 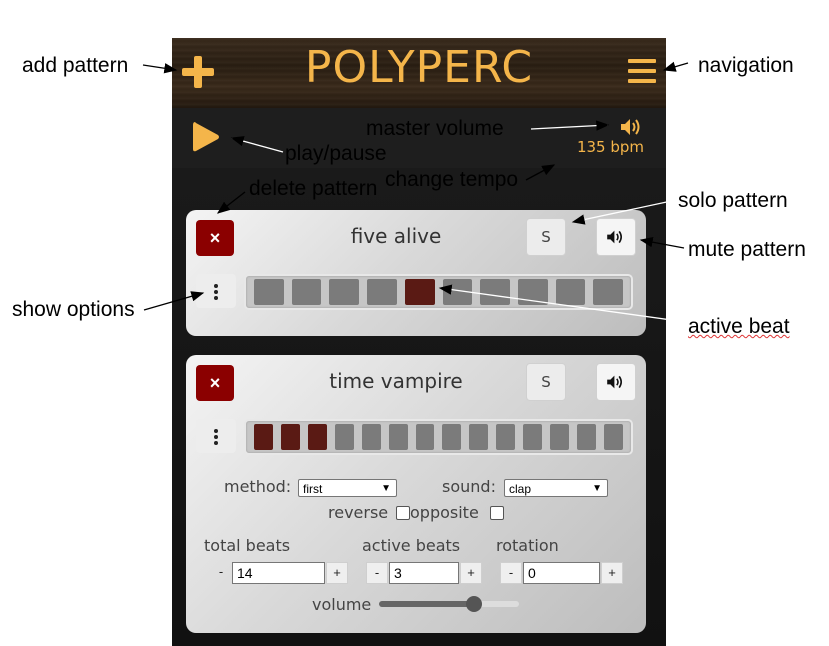 I want to click on total-beats-label: total beats, so click(x=247, y=545).